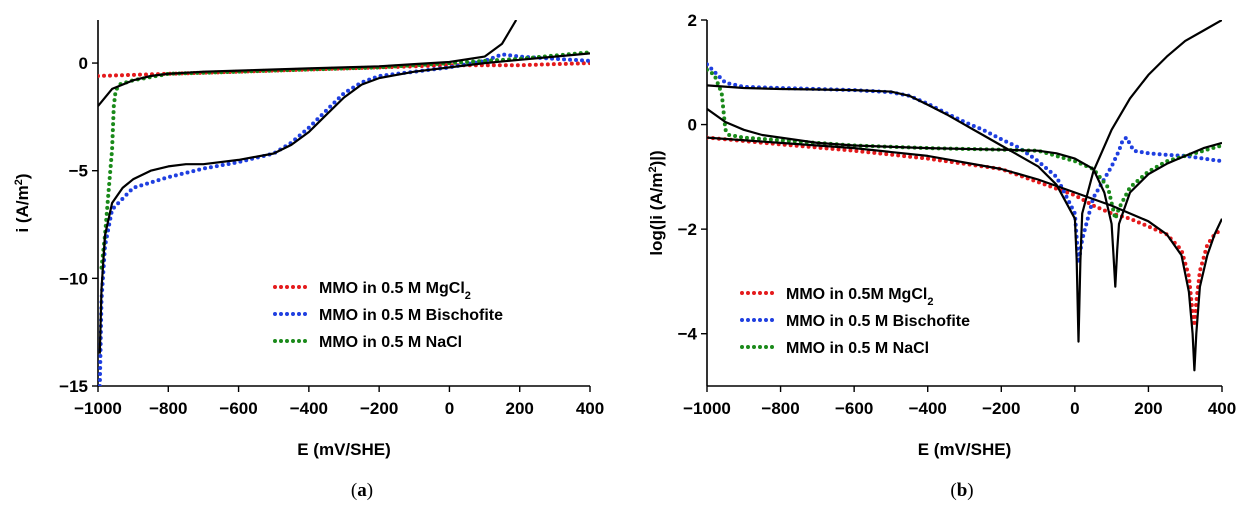  What do you see at coordinates (73, 278) in the screenshot?
I see `y-tick-label: −10` at bounding box center [73, 278].